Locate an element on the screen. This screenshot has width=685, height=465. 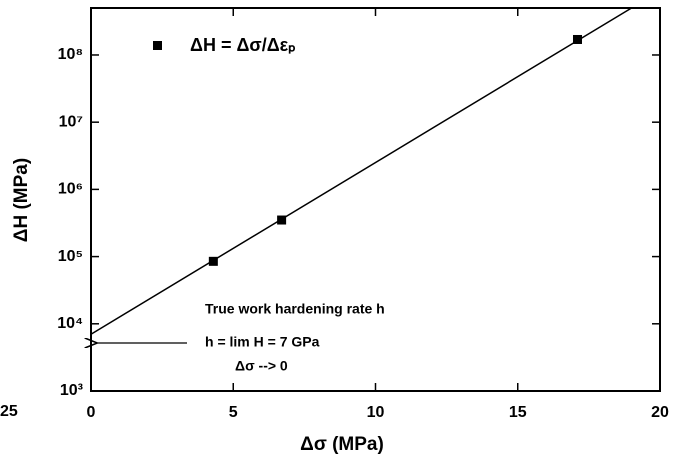
x-tick-label: 5 is located at coordinates (233, 412).